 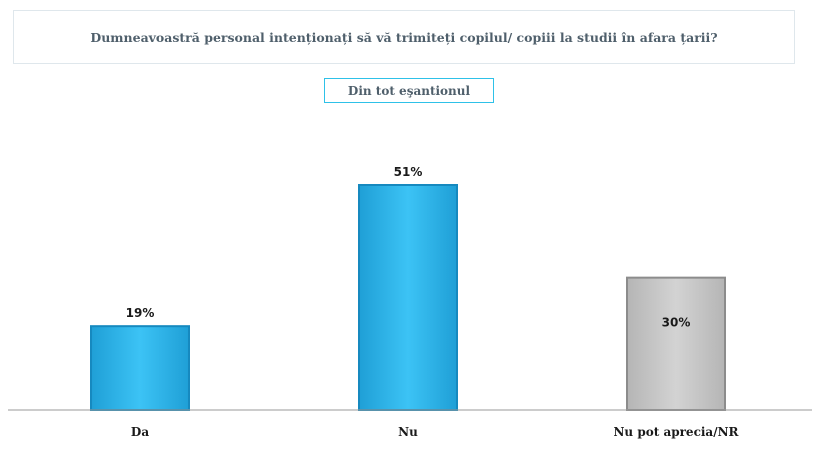 I want to click on value-label-2: 30%, so click(x=676, y=323).